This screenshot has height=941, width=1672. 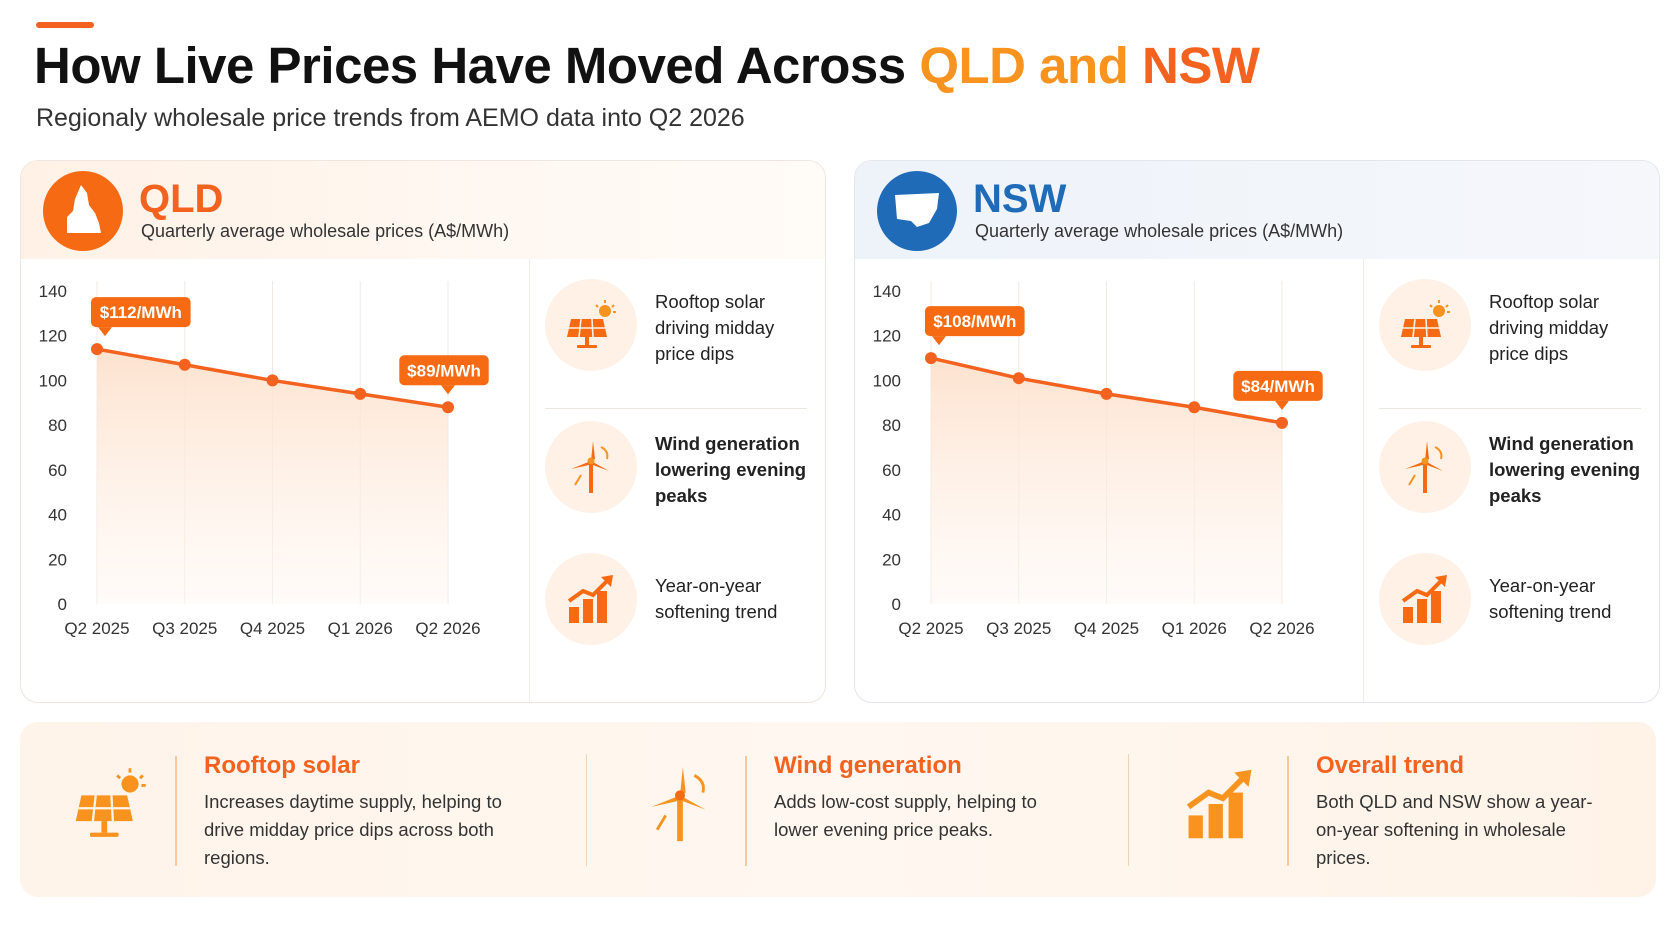 What do you see at coordinates (1281, 628) in the screenshot?
I see `nsw-x-tick-label: Q2 2026` at bounding box center [1281, 628].